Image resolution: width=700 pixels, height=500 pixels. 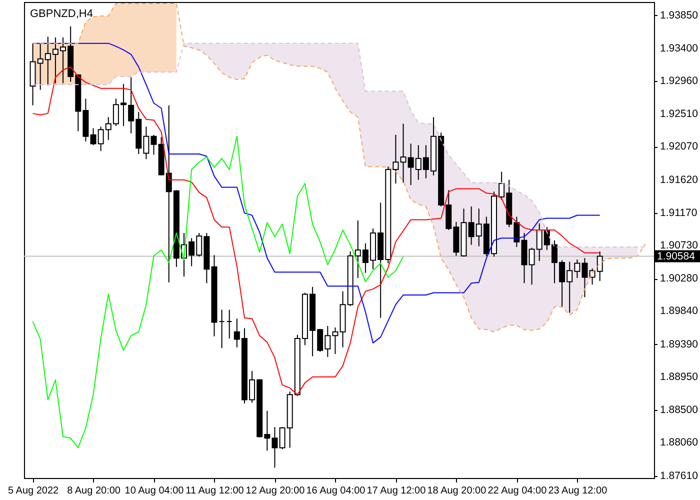 What do you see at coordinates (94, 491) in the screenshot?
I see `x-tick-label: 8 Aug 20:00` at bounding box center [94, 491].